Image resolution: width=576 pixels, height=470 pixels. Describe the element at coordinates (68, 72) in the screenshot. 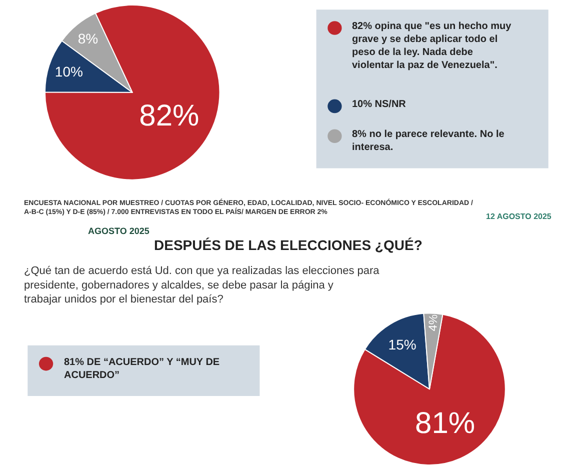

I see `data-label: 10%` at that location.